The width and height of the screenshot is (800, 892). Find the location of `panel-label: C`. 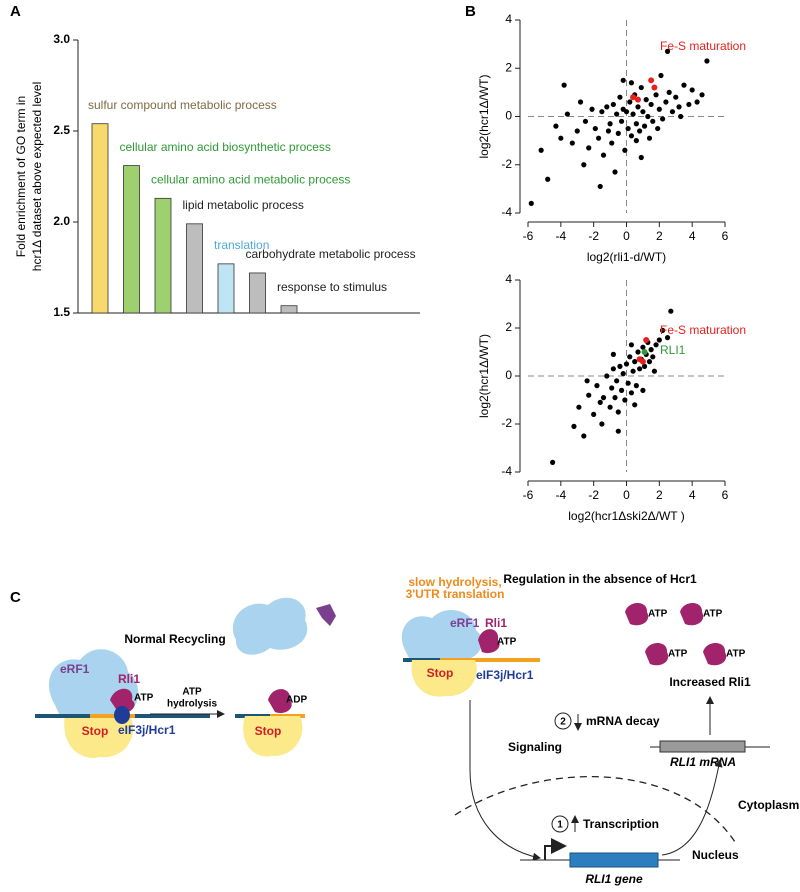

panel-label: C is located at coordinates (15, 597).